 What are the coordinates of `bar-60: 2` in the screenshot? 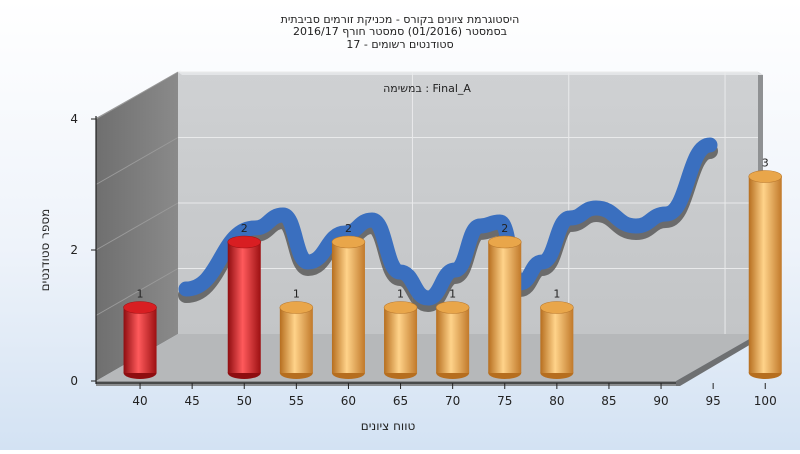 It's located at (348, 300).